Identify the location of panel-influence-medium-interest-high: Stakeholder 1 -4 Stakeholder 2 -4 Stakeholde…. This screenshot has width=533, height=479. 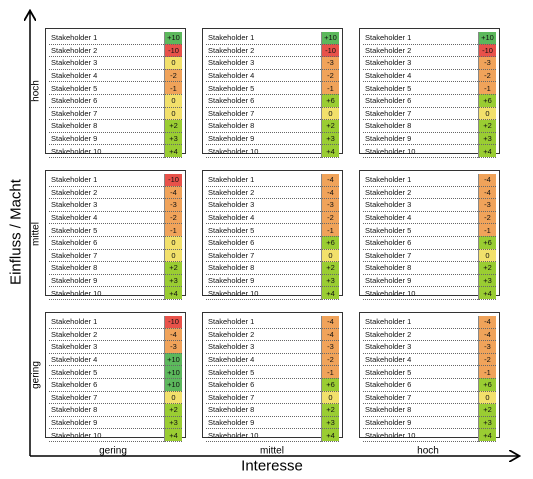
(429, 235).